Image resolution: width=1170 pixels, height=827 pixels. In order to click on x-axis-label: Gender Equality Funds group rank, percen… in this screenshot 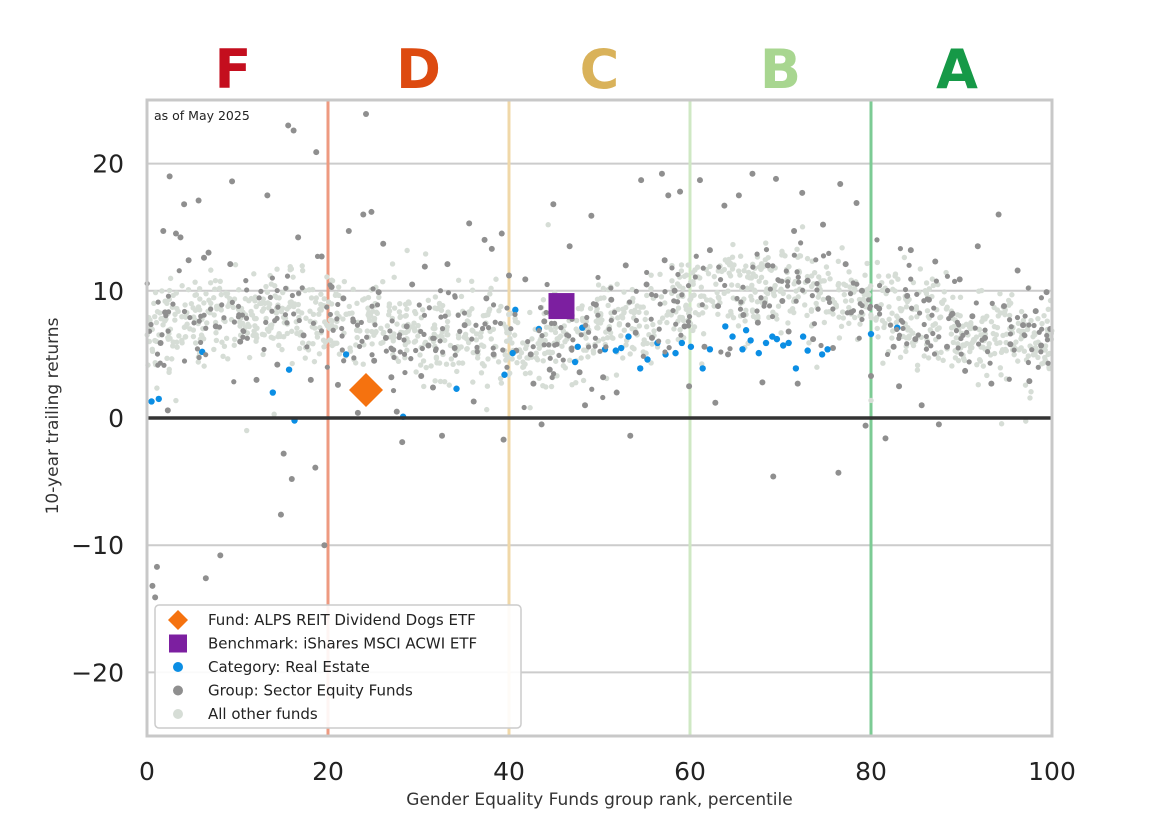, I will do `click(599, 800)`.